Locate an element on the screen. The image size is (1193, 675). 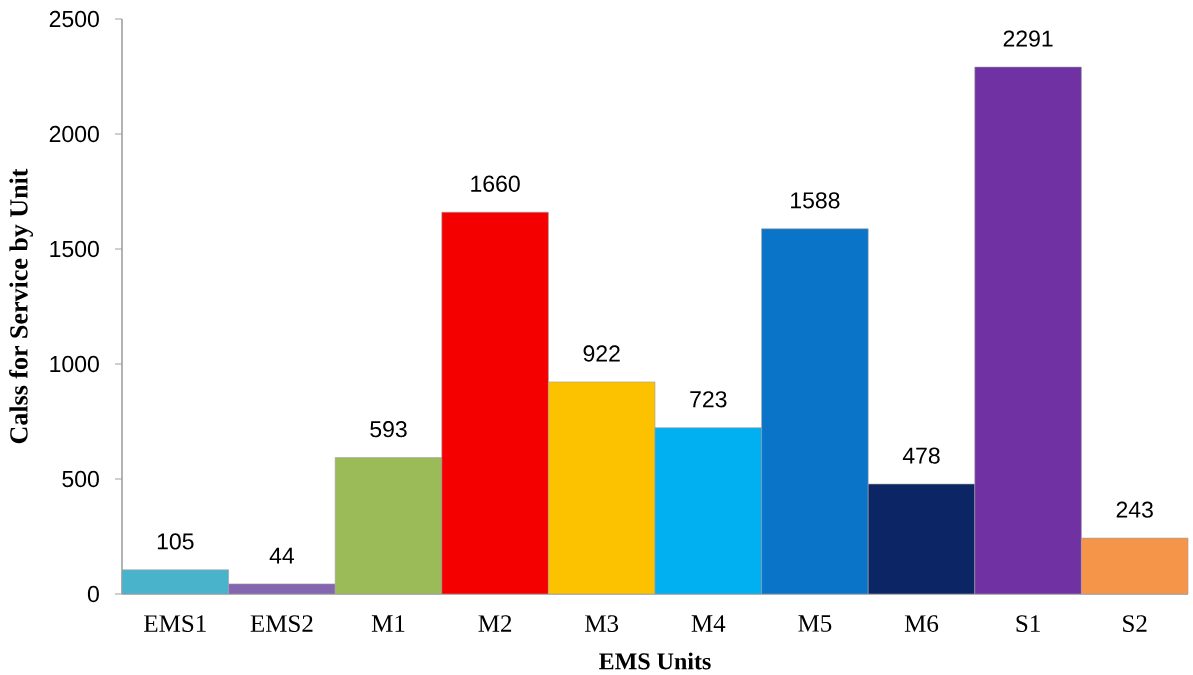
data-label: 243 is located at coordinates (1134, 509).